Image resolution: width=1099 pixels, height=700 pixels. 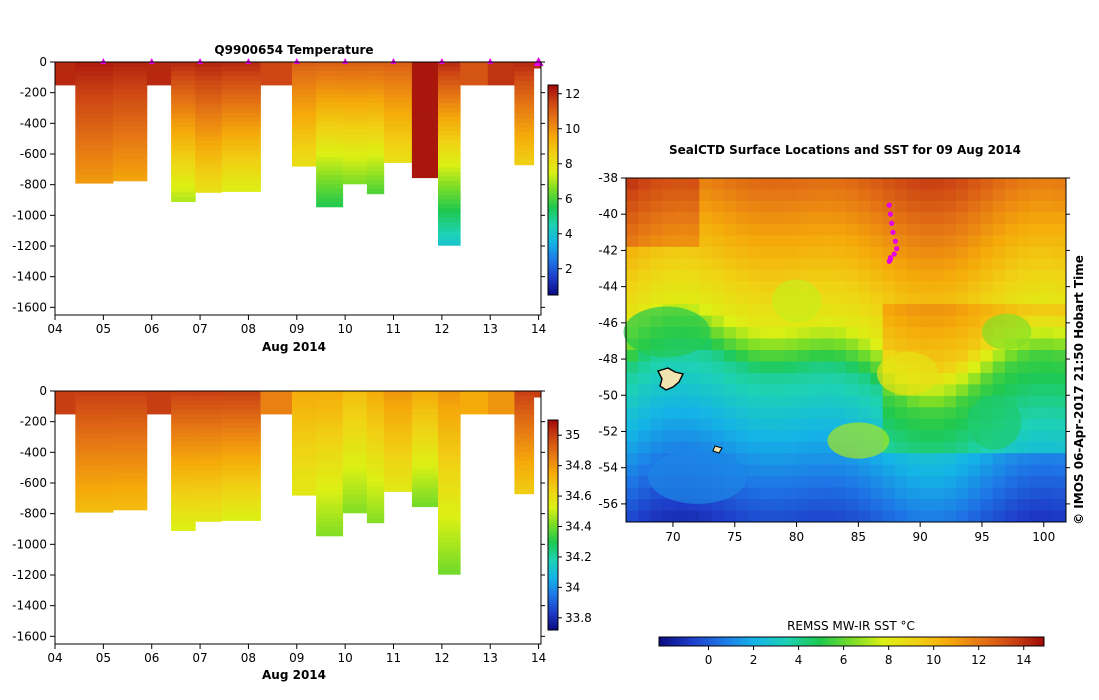 What do you see at coordinates (569, 164) in the screenshot?
I see `colorbar-tick-label: 8` at bounding box center [569, 164].